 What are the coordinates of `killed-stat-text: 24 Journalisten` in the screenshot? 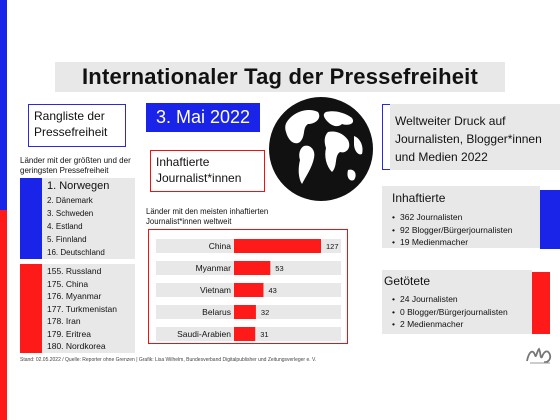 It's located at (429, 299).